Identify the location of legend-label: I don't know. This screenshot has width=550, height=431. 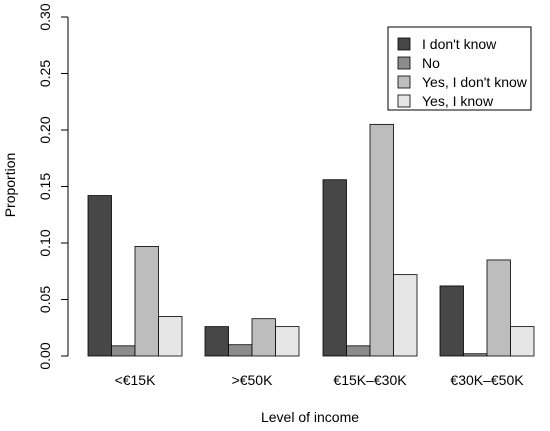
(459, 44).